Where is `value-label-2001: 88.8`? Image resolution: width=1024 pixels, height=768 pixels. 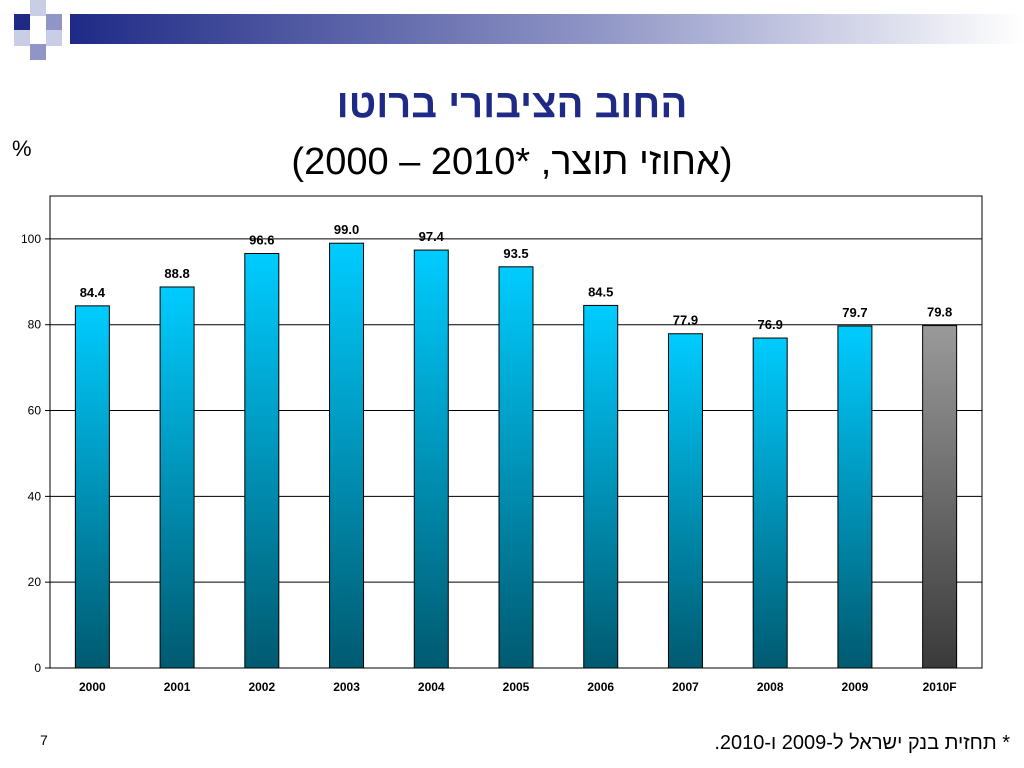
value-label-2001: 88.8 is located at coordinates (176, 273).